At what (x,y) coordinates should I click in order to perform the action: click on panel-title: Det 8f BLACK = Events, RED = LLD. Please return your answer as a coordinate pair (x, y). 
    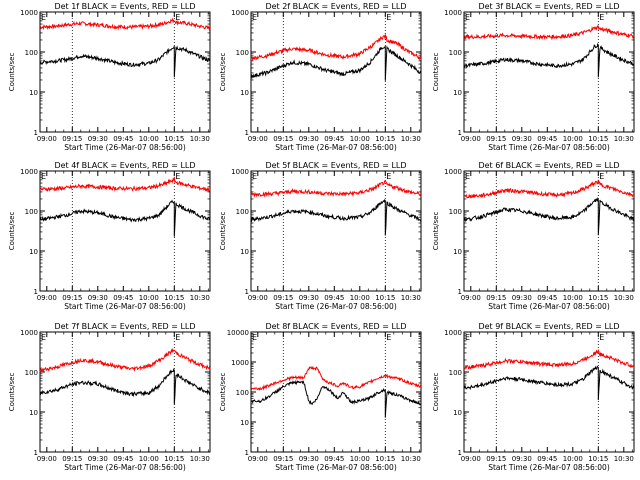
    Looking at the image, I should click on (335, 326).